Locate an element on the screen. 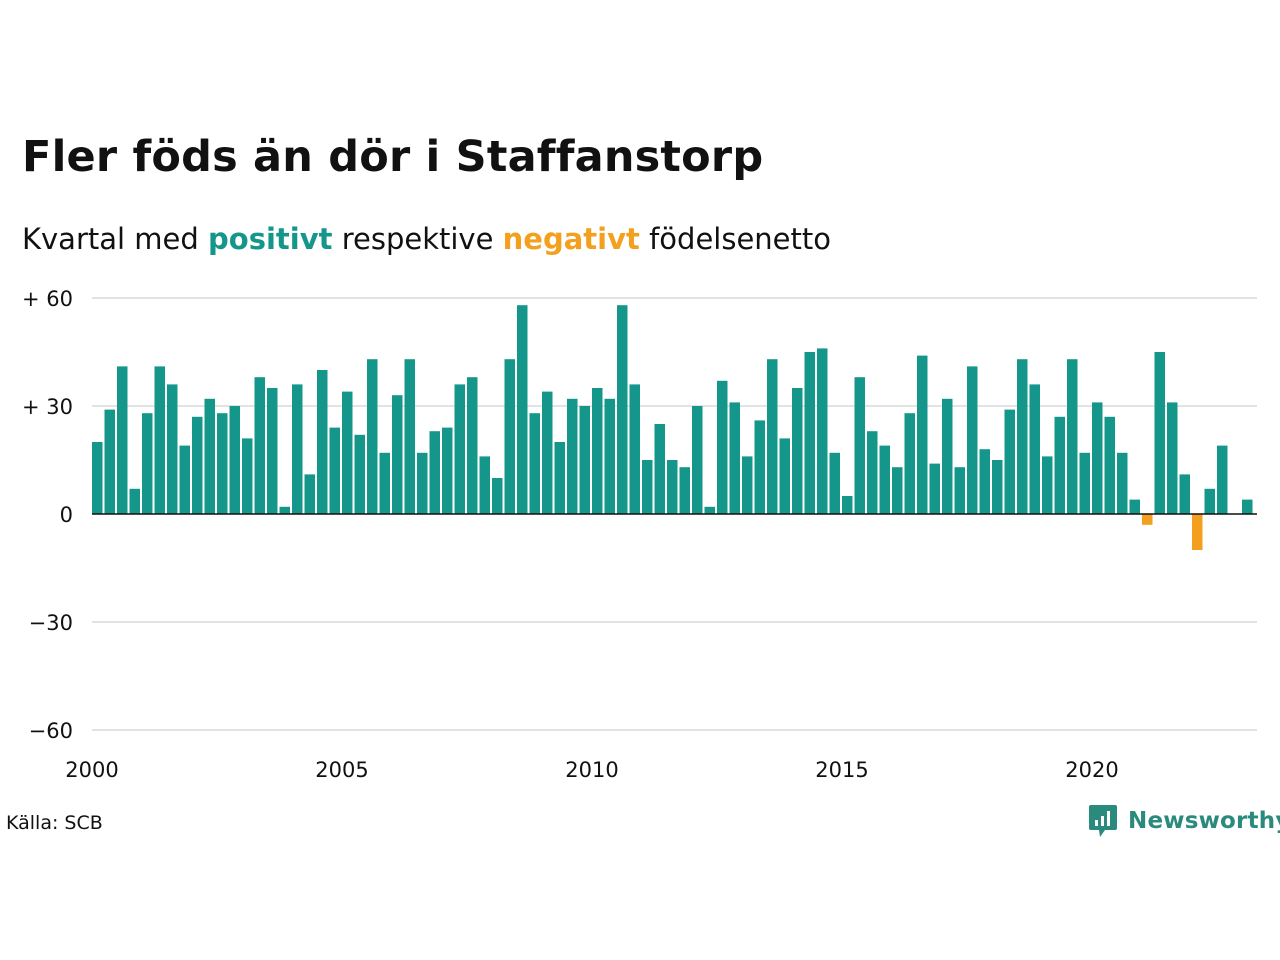 The height and width of the screenshot is (960, 1280). y-axis-ticks: + 60 + 30 0 −30 −60 is located at coordinates (47, 515).